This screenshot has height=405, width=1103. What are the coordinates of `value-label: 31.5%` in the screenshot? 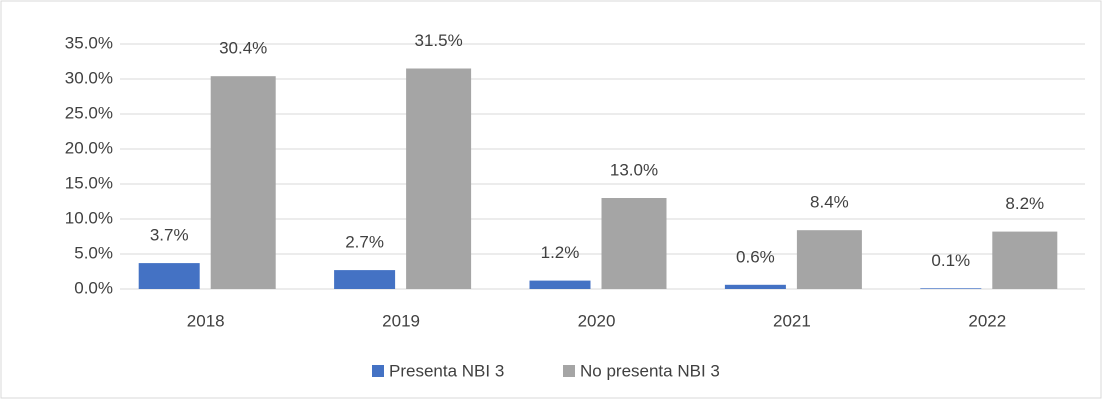 It's located at (438, 40).